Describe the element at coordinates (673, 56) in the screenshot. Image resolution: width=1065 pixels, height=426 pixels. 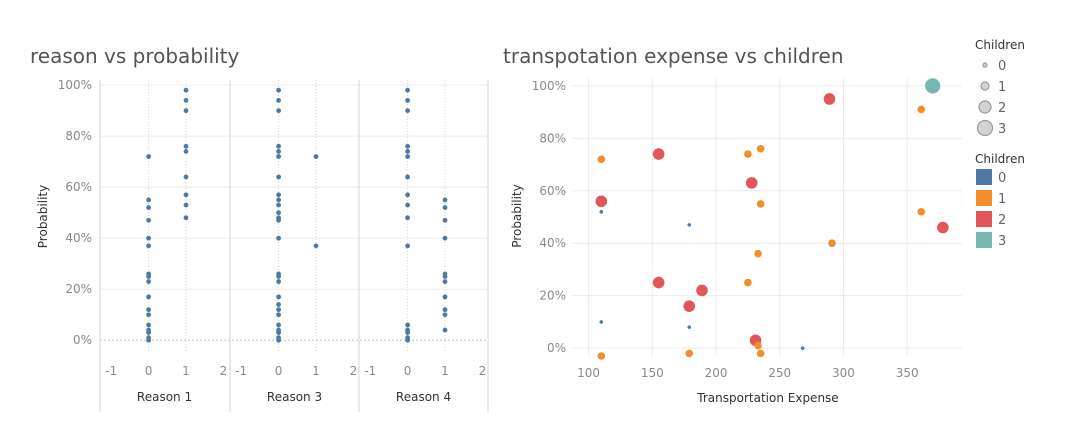
I see `transport-chart-title: transpotation expense vs children` at that location.